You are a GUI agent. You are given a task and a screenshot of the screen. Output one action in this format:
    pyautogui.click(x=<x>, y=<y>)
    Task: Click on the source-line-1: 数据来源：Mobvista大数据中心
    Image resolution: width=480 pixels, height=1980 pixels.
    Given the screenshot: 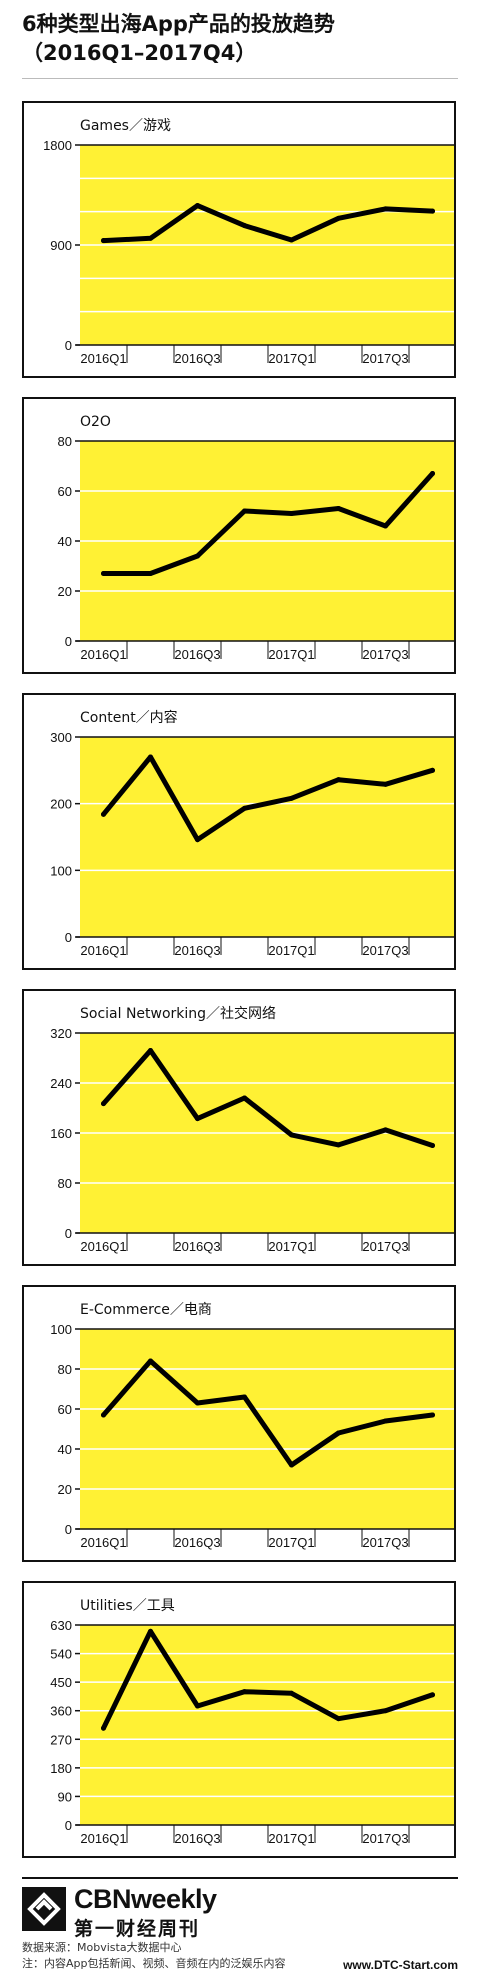 What is the action you would take?
    pyautogui.click(x=102, y=1947)
    